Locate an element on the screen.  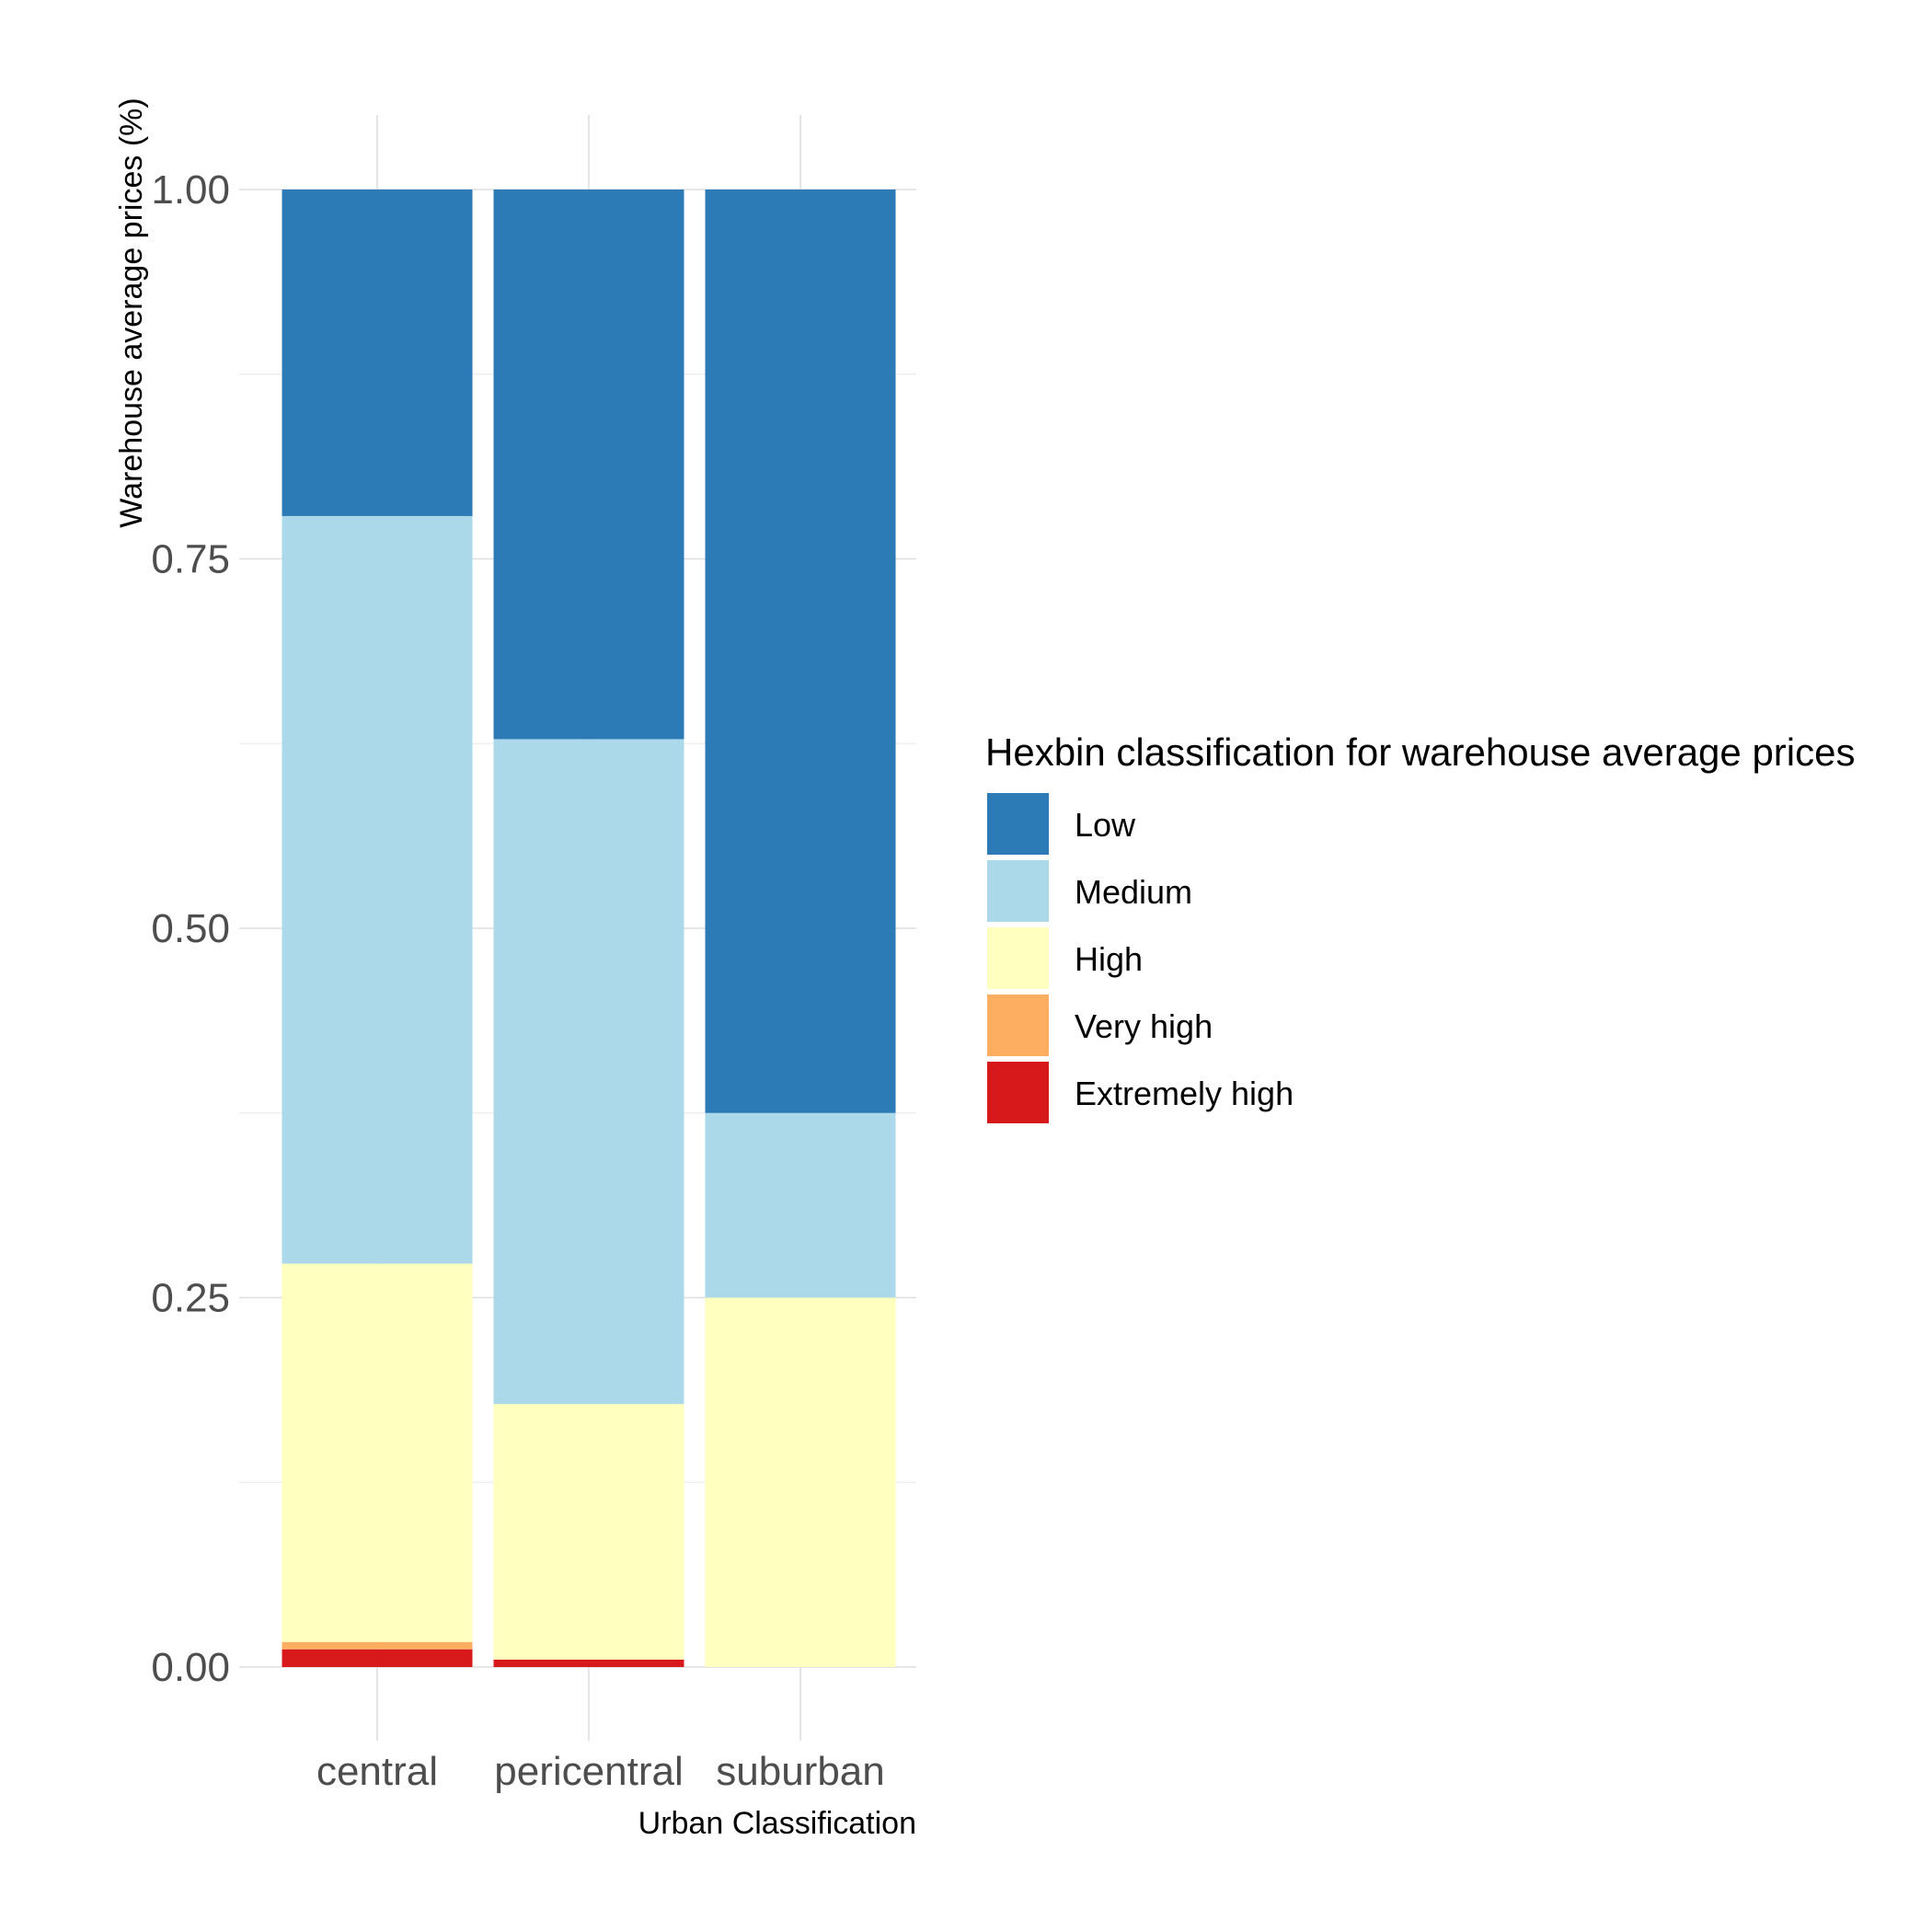
legend-label: Medium is located at coordinates (1133, 892).